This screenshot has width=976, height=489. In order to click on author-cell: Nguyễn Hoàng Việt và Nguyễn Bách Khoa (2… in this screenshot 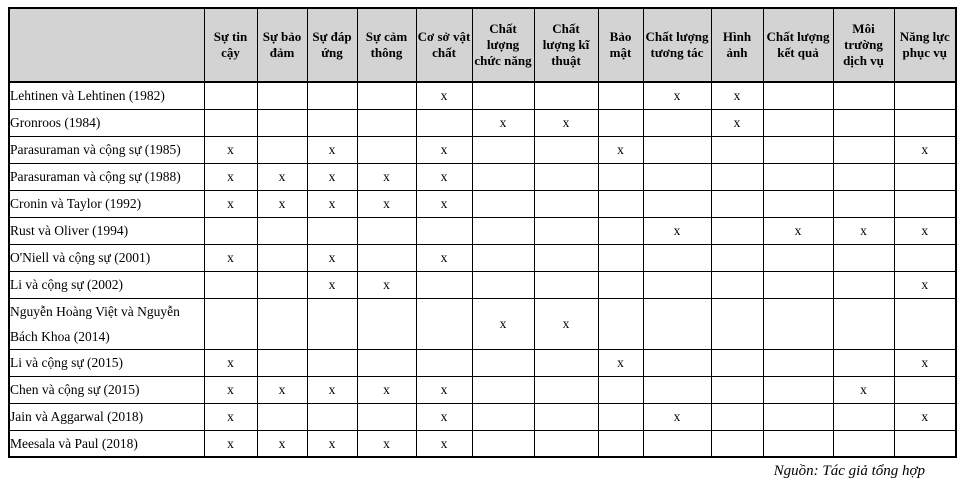, I will do `click(106, 323)`.